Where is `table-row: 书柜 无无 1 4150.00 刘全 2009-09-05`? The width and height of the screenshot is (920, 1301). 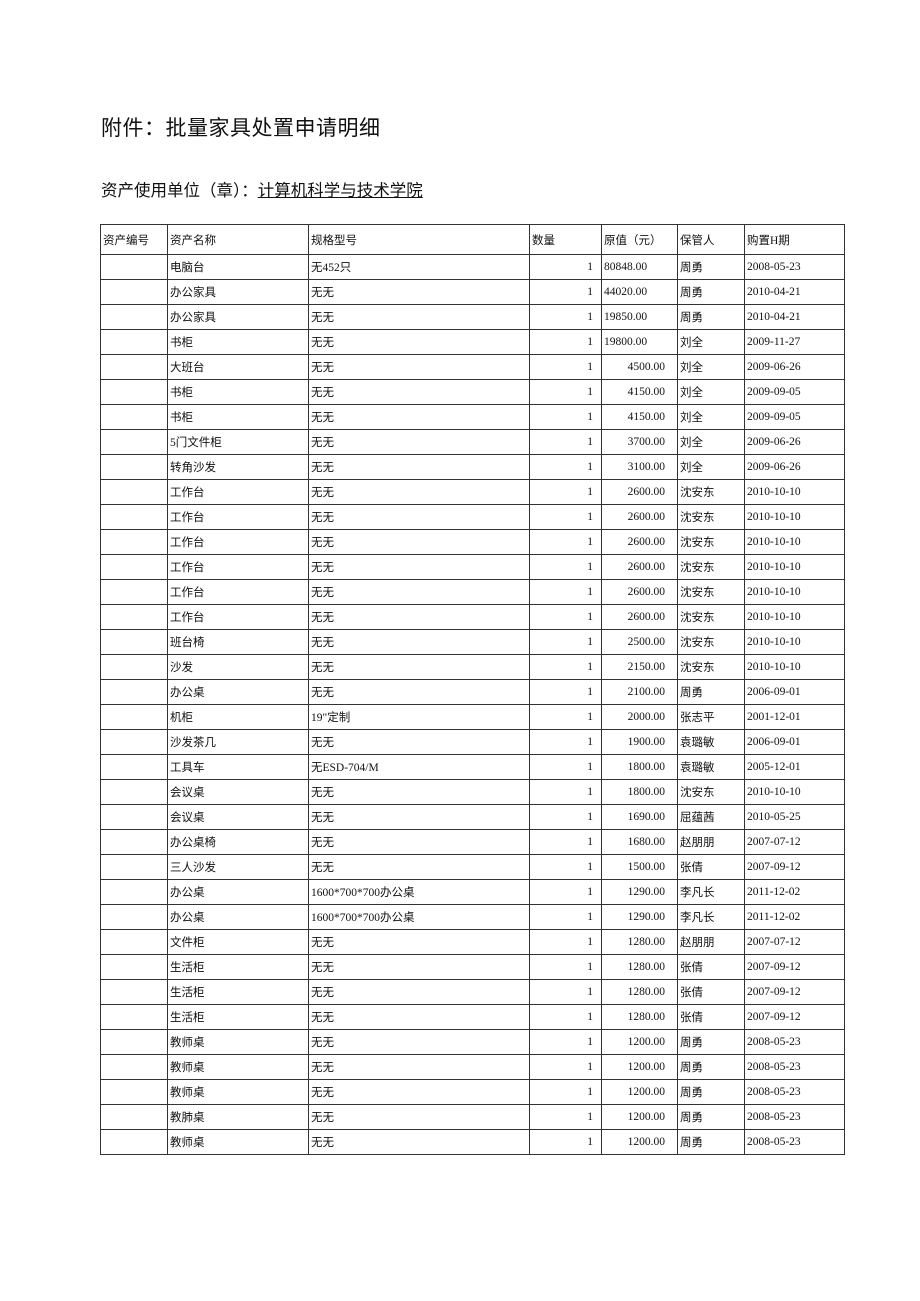 table-row: 书柜 无无 1 4150.00 刘全 2009-09-05 is located at coordinates (472, 392).